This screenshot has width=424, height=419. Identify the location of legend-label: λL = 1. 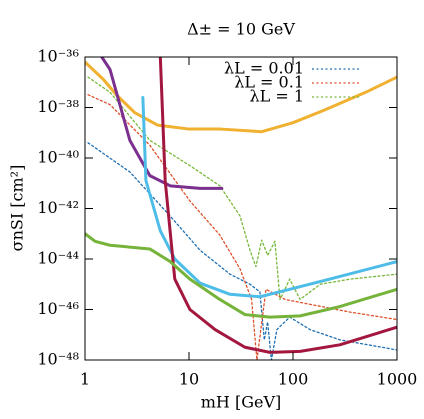
(276, 96).